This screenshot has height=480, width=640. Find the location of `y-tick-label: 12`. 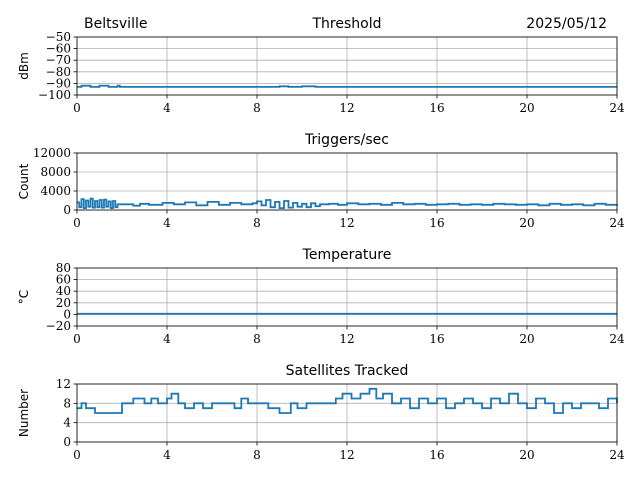

y-tick-label: 12 is located at coordinates (63, 384).